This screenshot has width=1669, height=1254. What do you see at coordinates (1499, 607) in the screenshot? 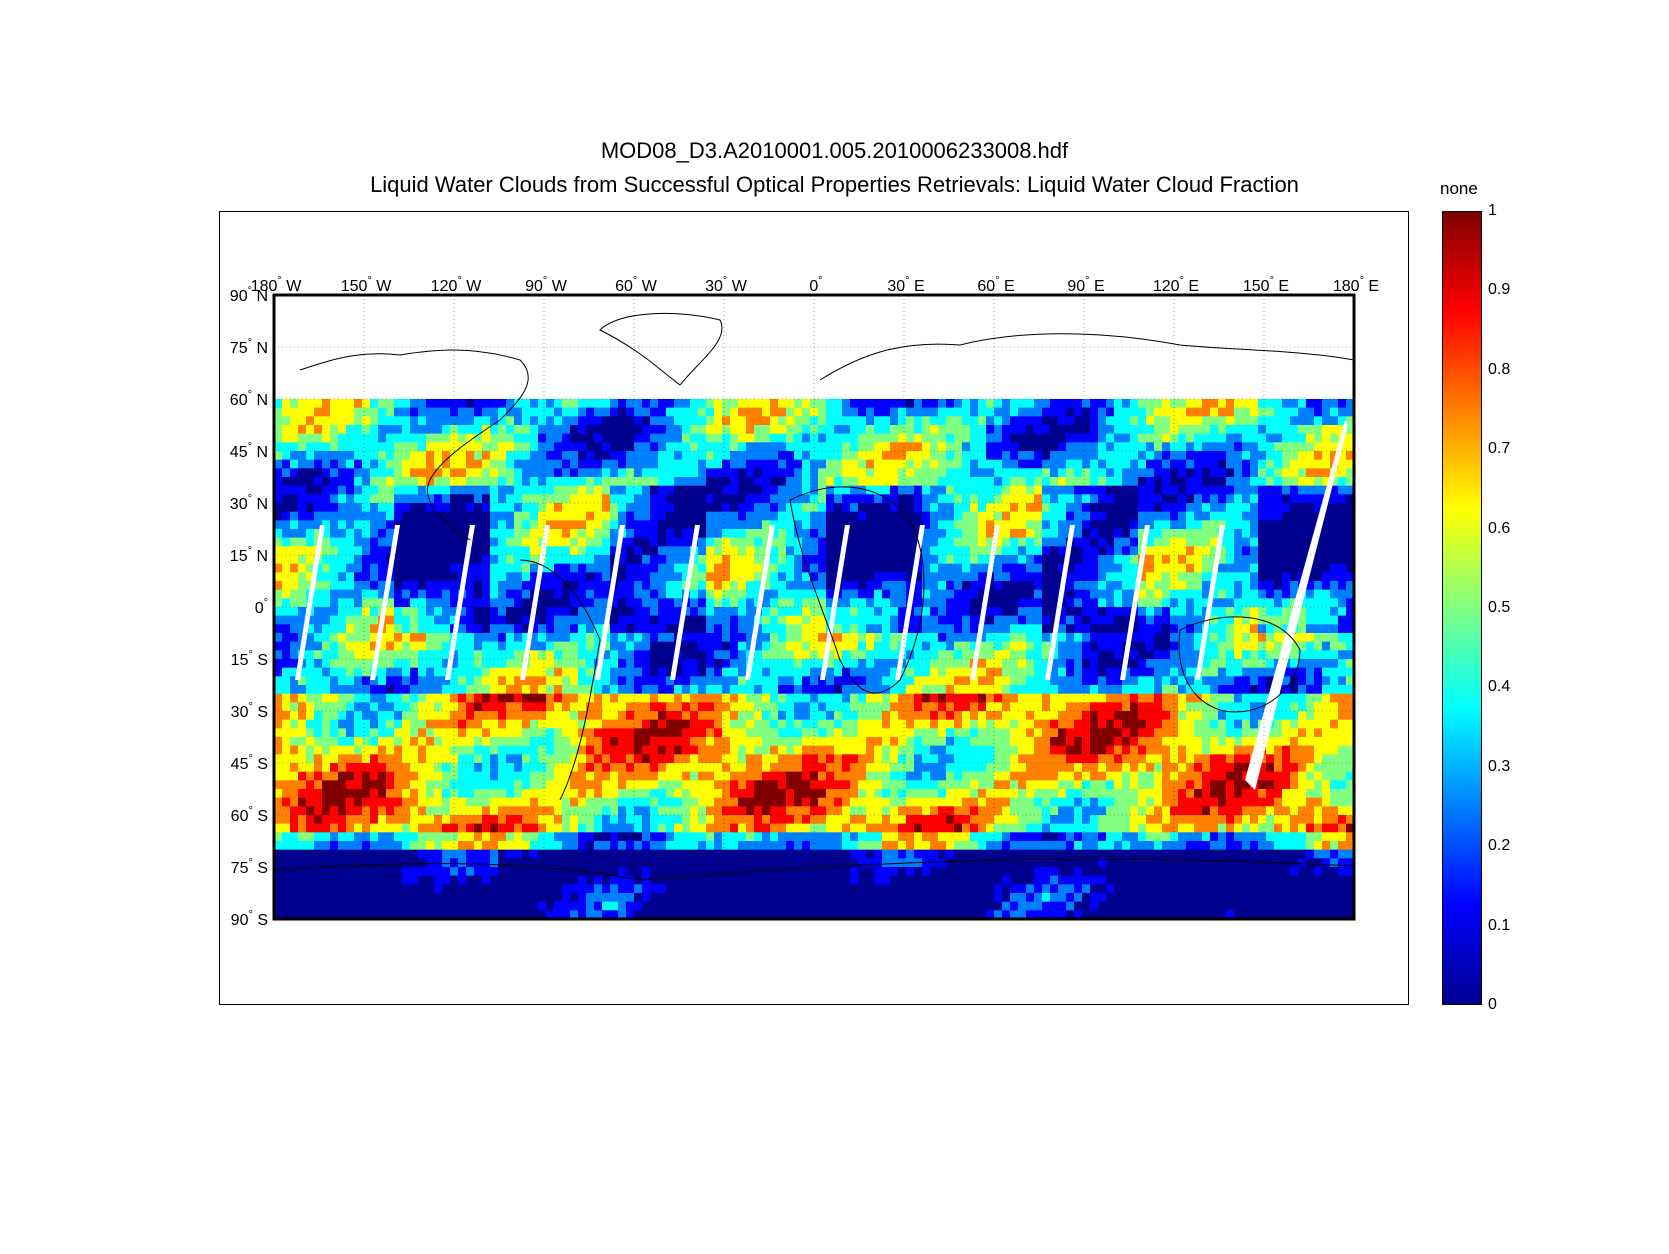
I see `colorbar-tick-label: 0.5` at bounding box center [1499, 607].